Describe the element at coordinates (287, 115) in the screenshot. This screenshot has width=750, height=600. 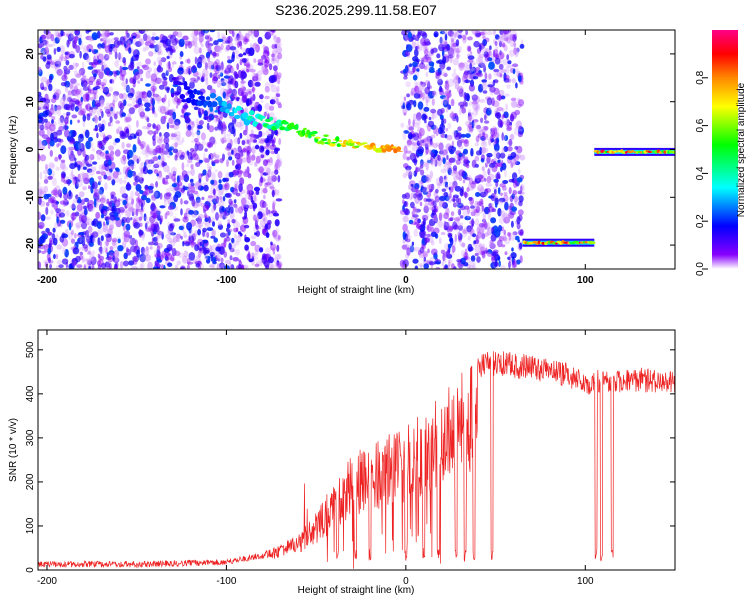
I see `drifting-tone` at that location.